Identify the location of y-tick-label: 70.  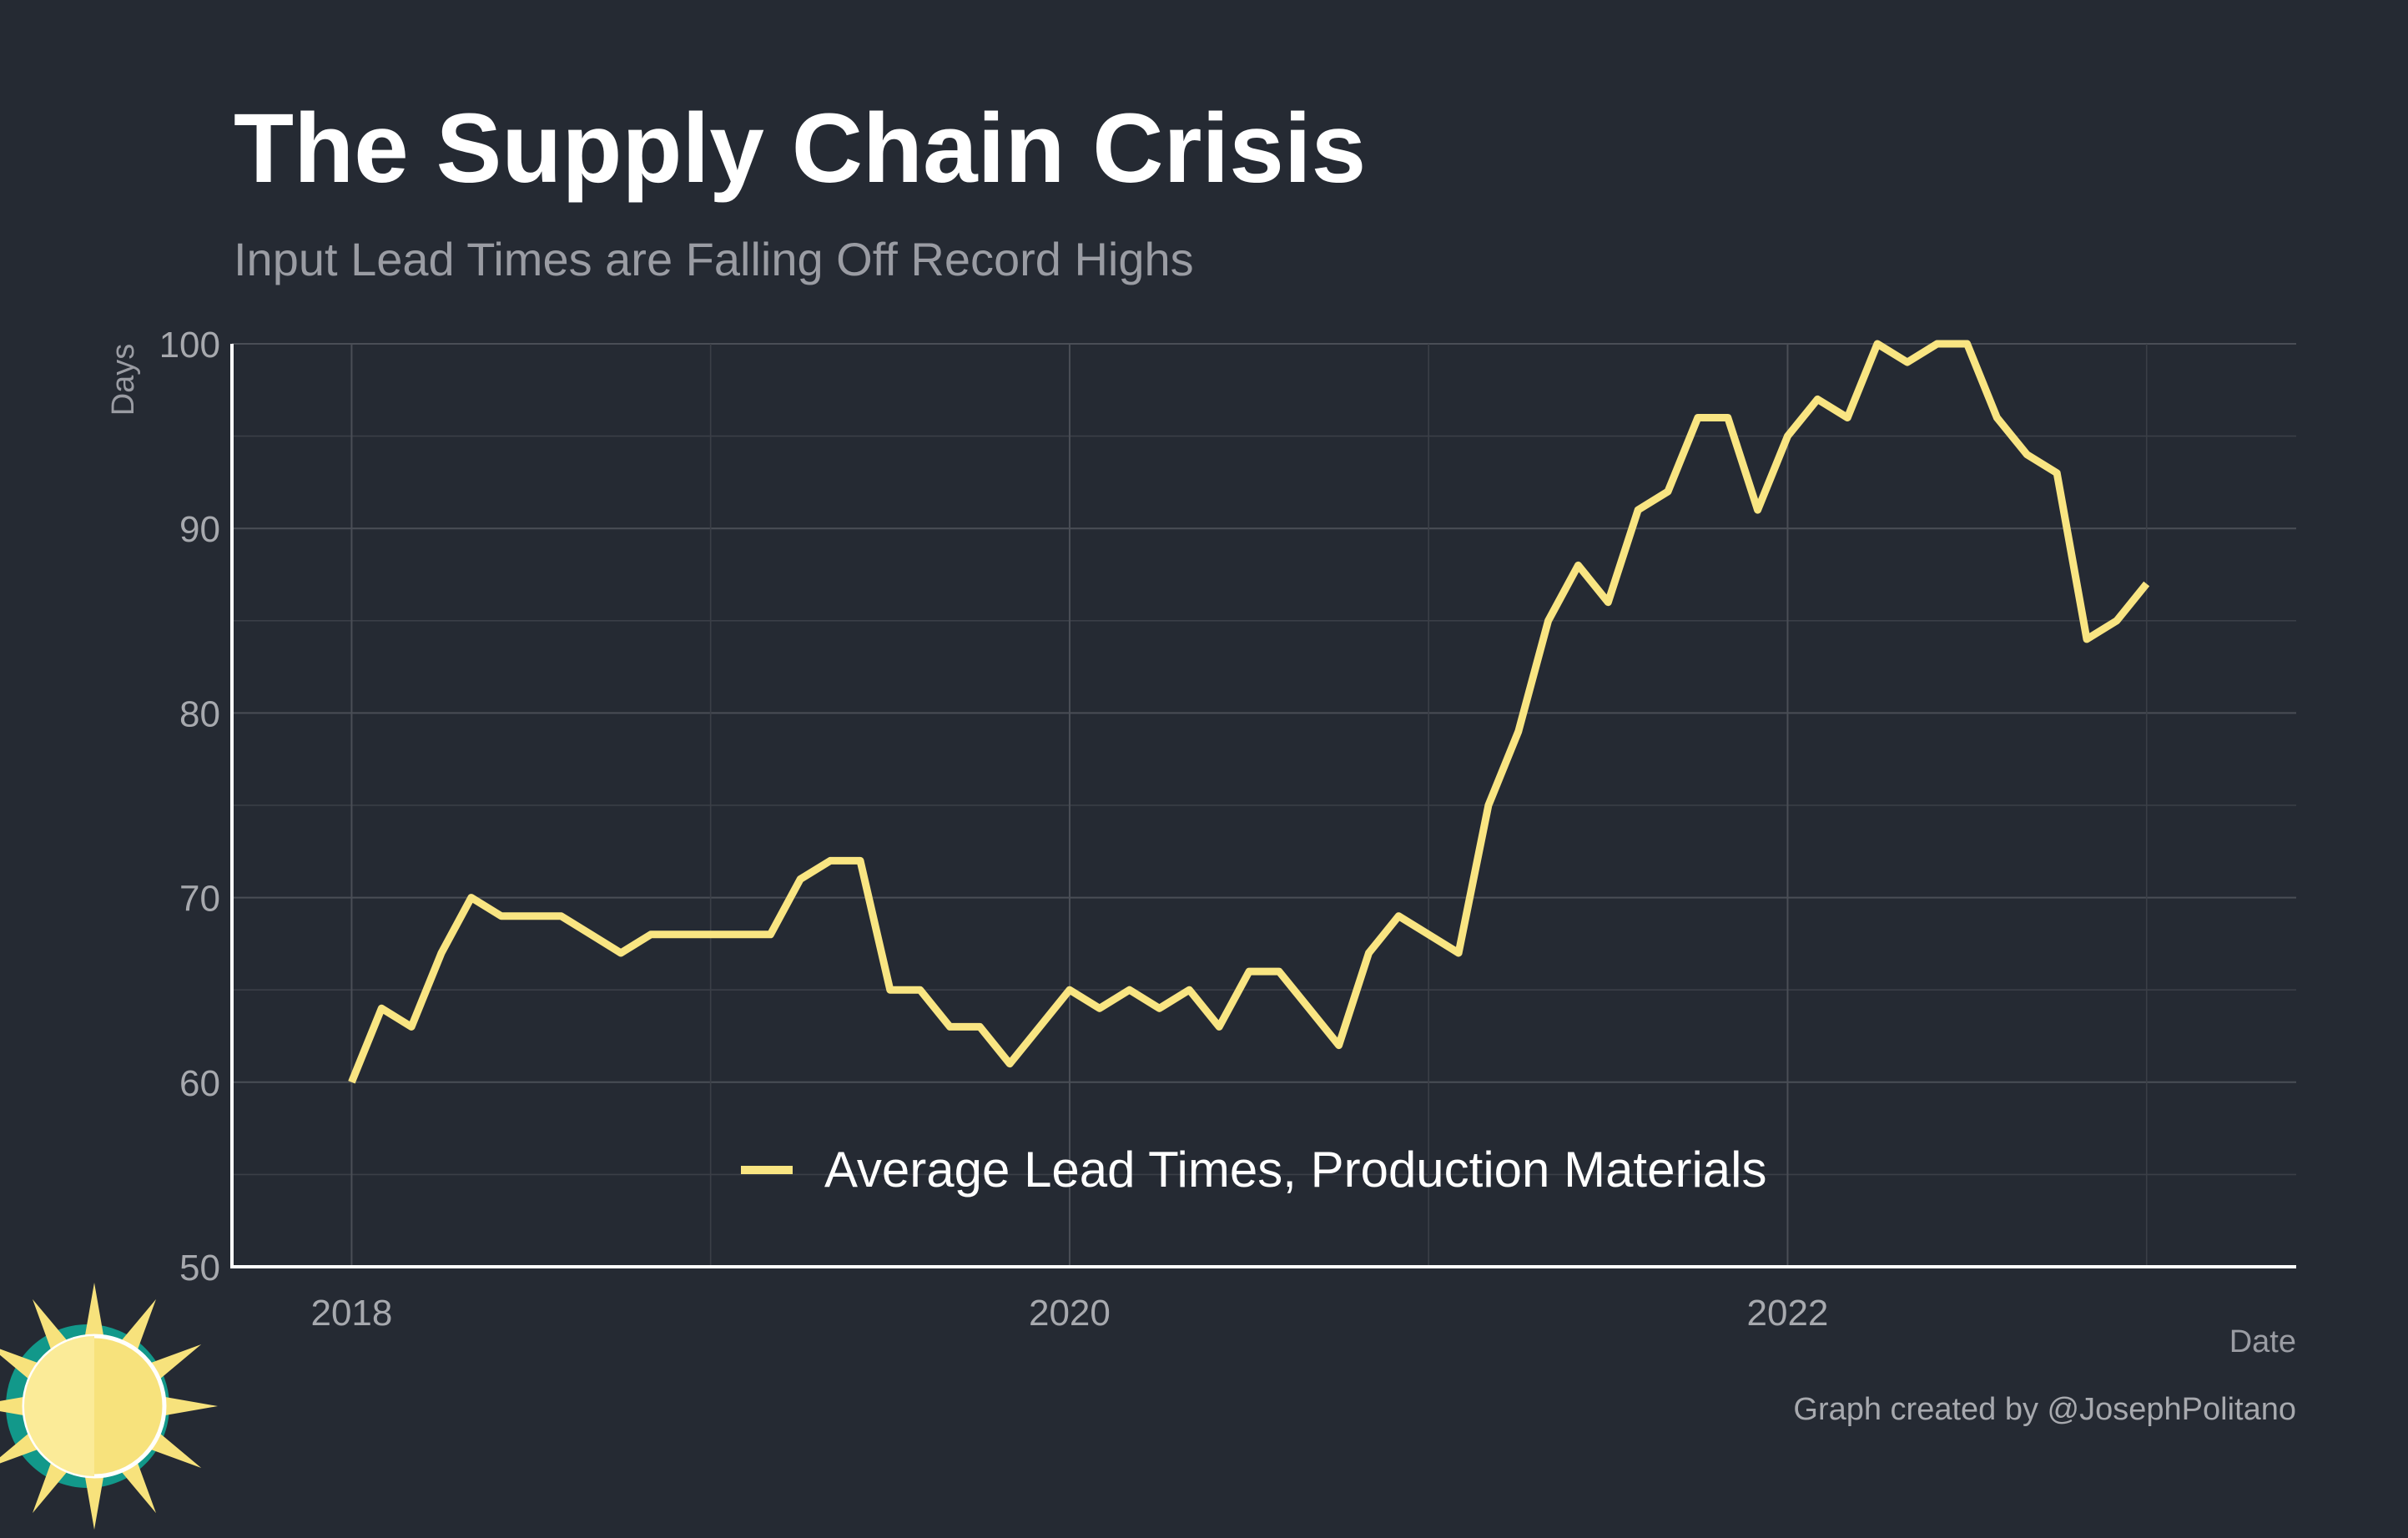
(199, 899).